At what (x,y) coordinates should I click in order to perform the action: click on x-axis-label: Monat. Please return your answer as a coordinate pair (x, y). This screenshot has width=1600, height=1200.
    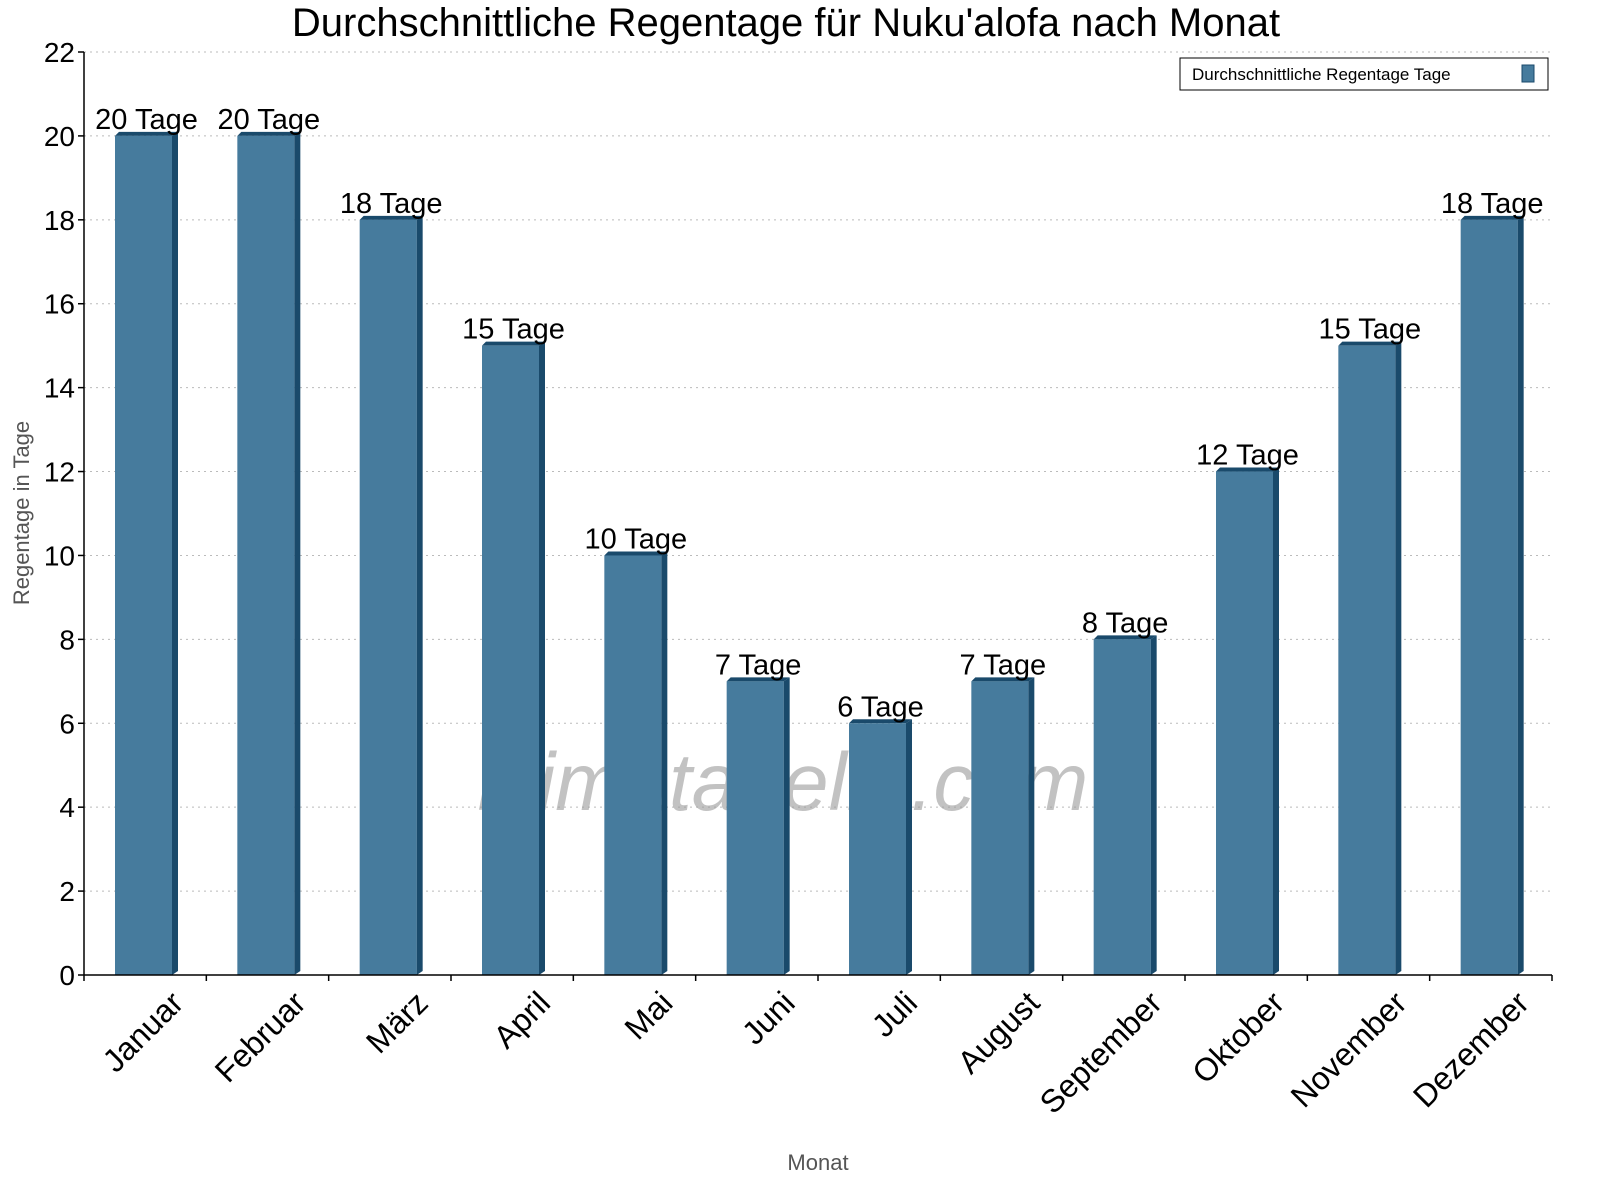
    Looking at the image, I should click on (817, 1162).